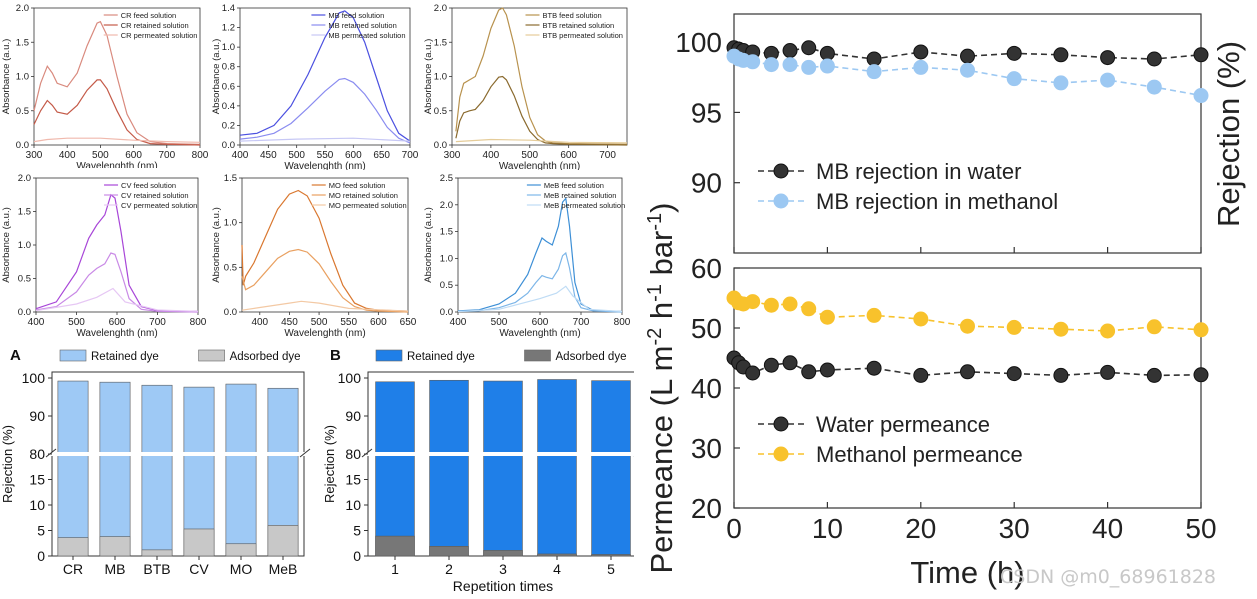 Image resolution: width=1257 pixels, height=599 pixels. Describe the element at coordinates (1108, 577) in the screenshot. I see `watermark-text: CSDN @m0_68961828` at that location.